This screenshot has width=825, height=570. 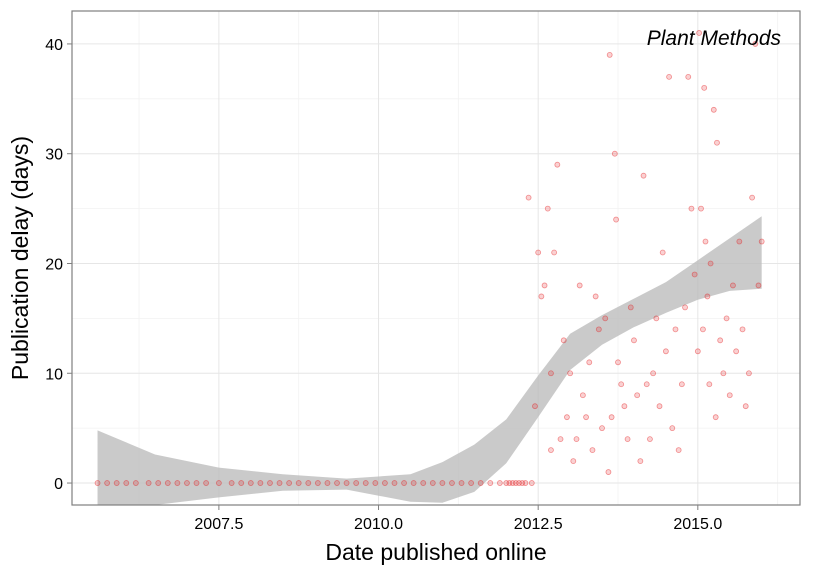 I want to click on x-tick-label: 2010.0, so click(x=378, y=524).